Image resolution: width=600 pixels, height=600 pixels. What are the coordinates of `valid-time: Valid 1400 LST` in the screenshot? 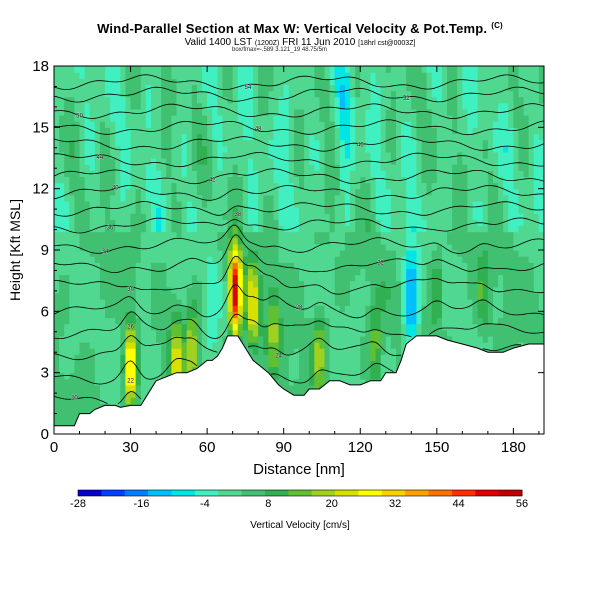 It's located at (218, 42).